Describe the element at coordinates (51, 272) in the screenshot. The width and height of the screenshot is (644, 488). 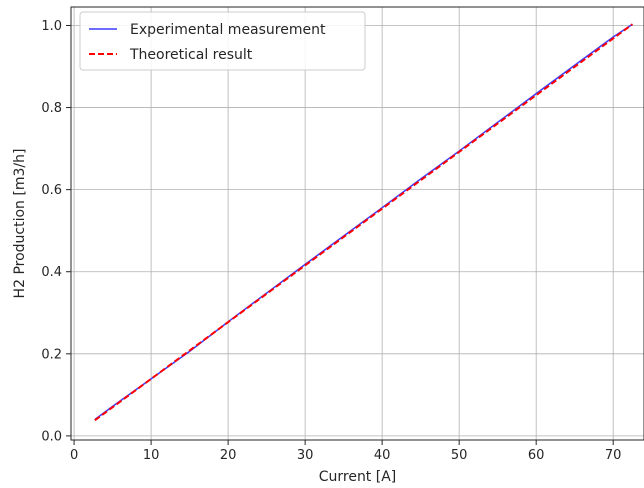
I see `y-tick-label-2: 0.4` at that location.